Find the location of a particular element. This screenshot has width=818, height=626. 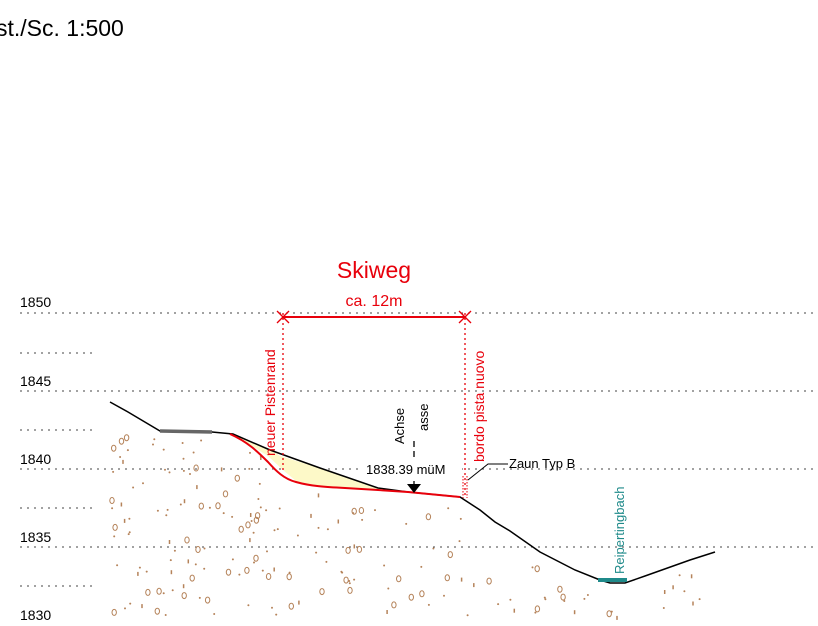

fence-label: Zaun Typ B is located at coordinates (542, 463).